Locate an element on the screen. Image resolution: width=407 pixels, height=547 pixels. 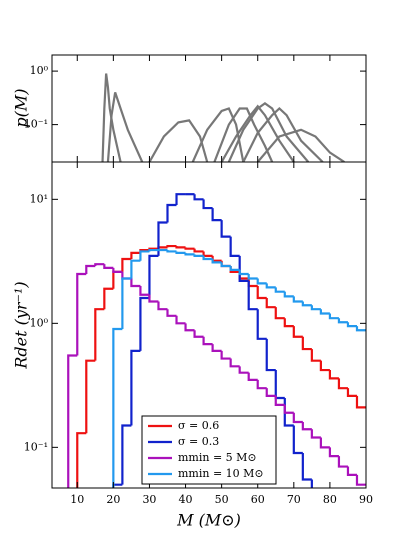
x-tick-label: 60 is located at coordinates (258, 499).